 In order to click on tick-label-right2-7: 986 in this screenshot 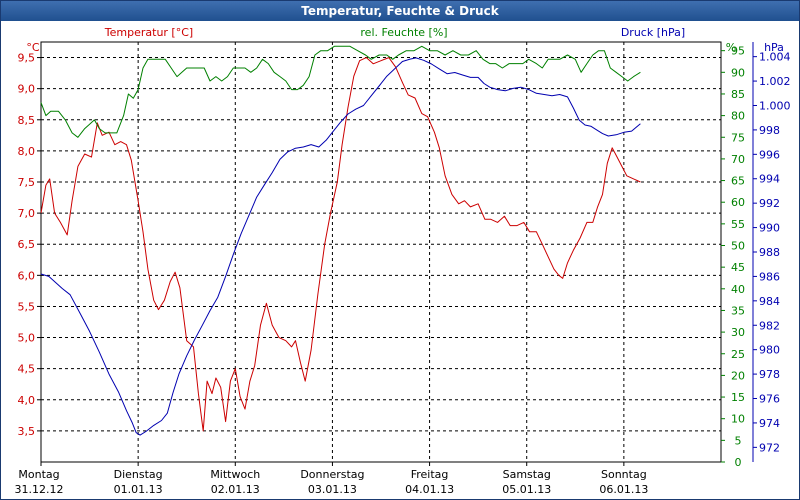, I will do `click(769, 276)`.